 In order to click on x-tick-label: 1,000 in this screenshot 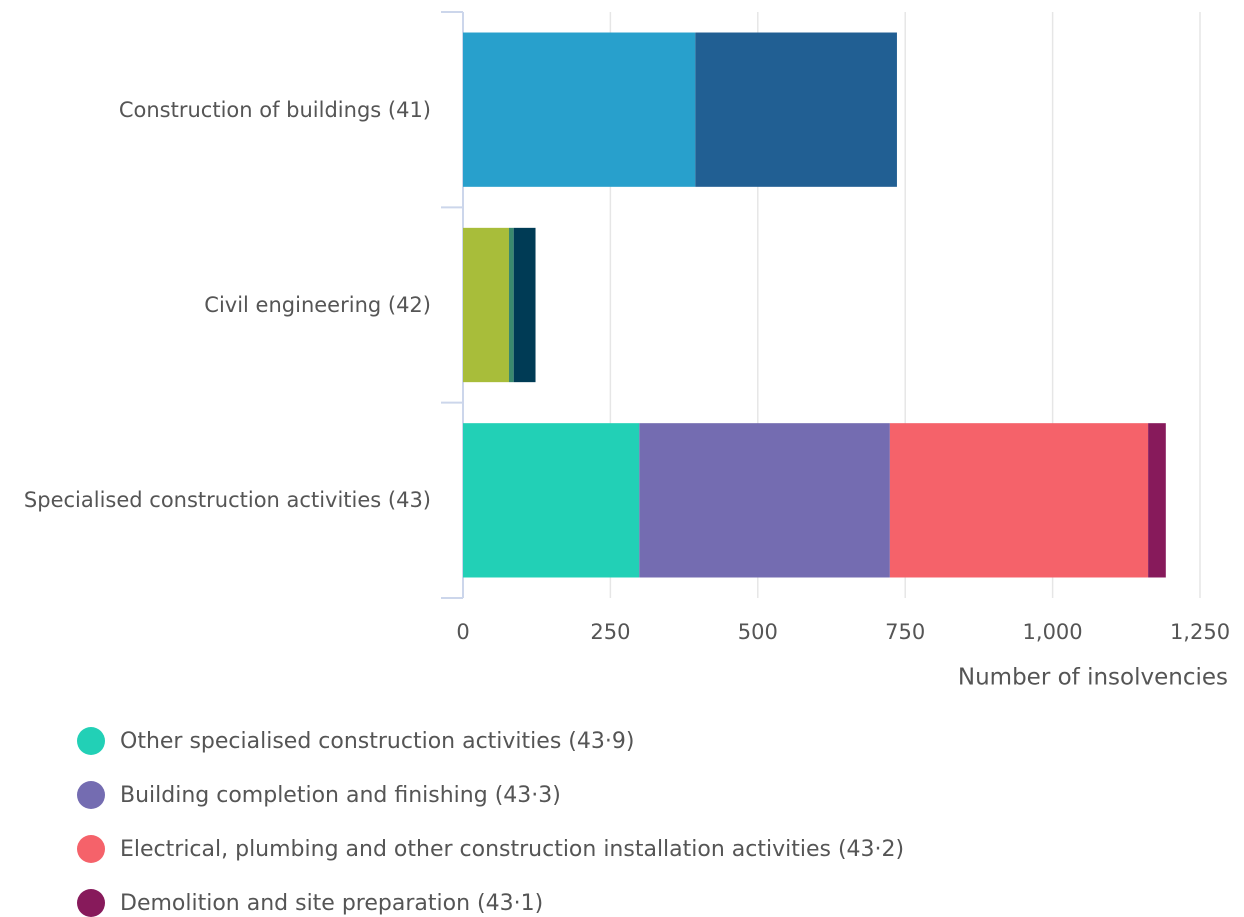, I will do `click(1053, 632)`.